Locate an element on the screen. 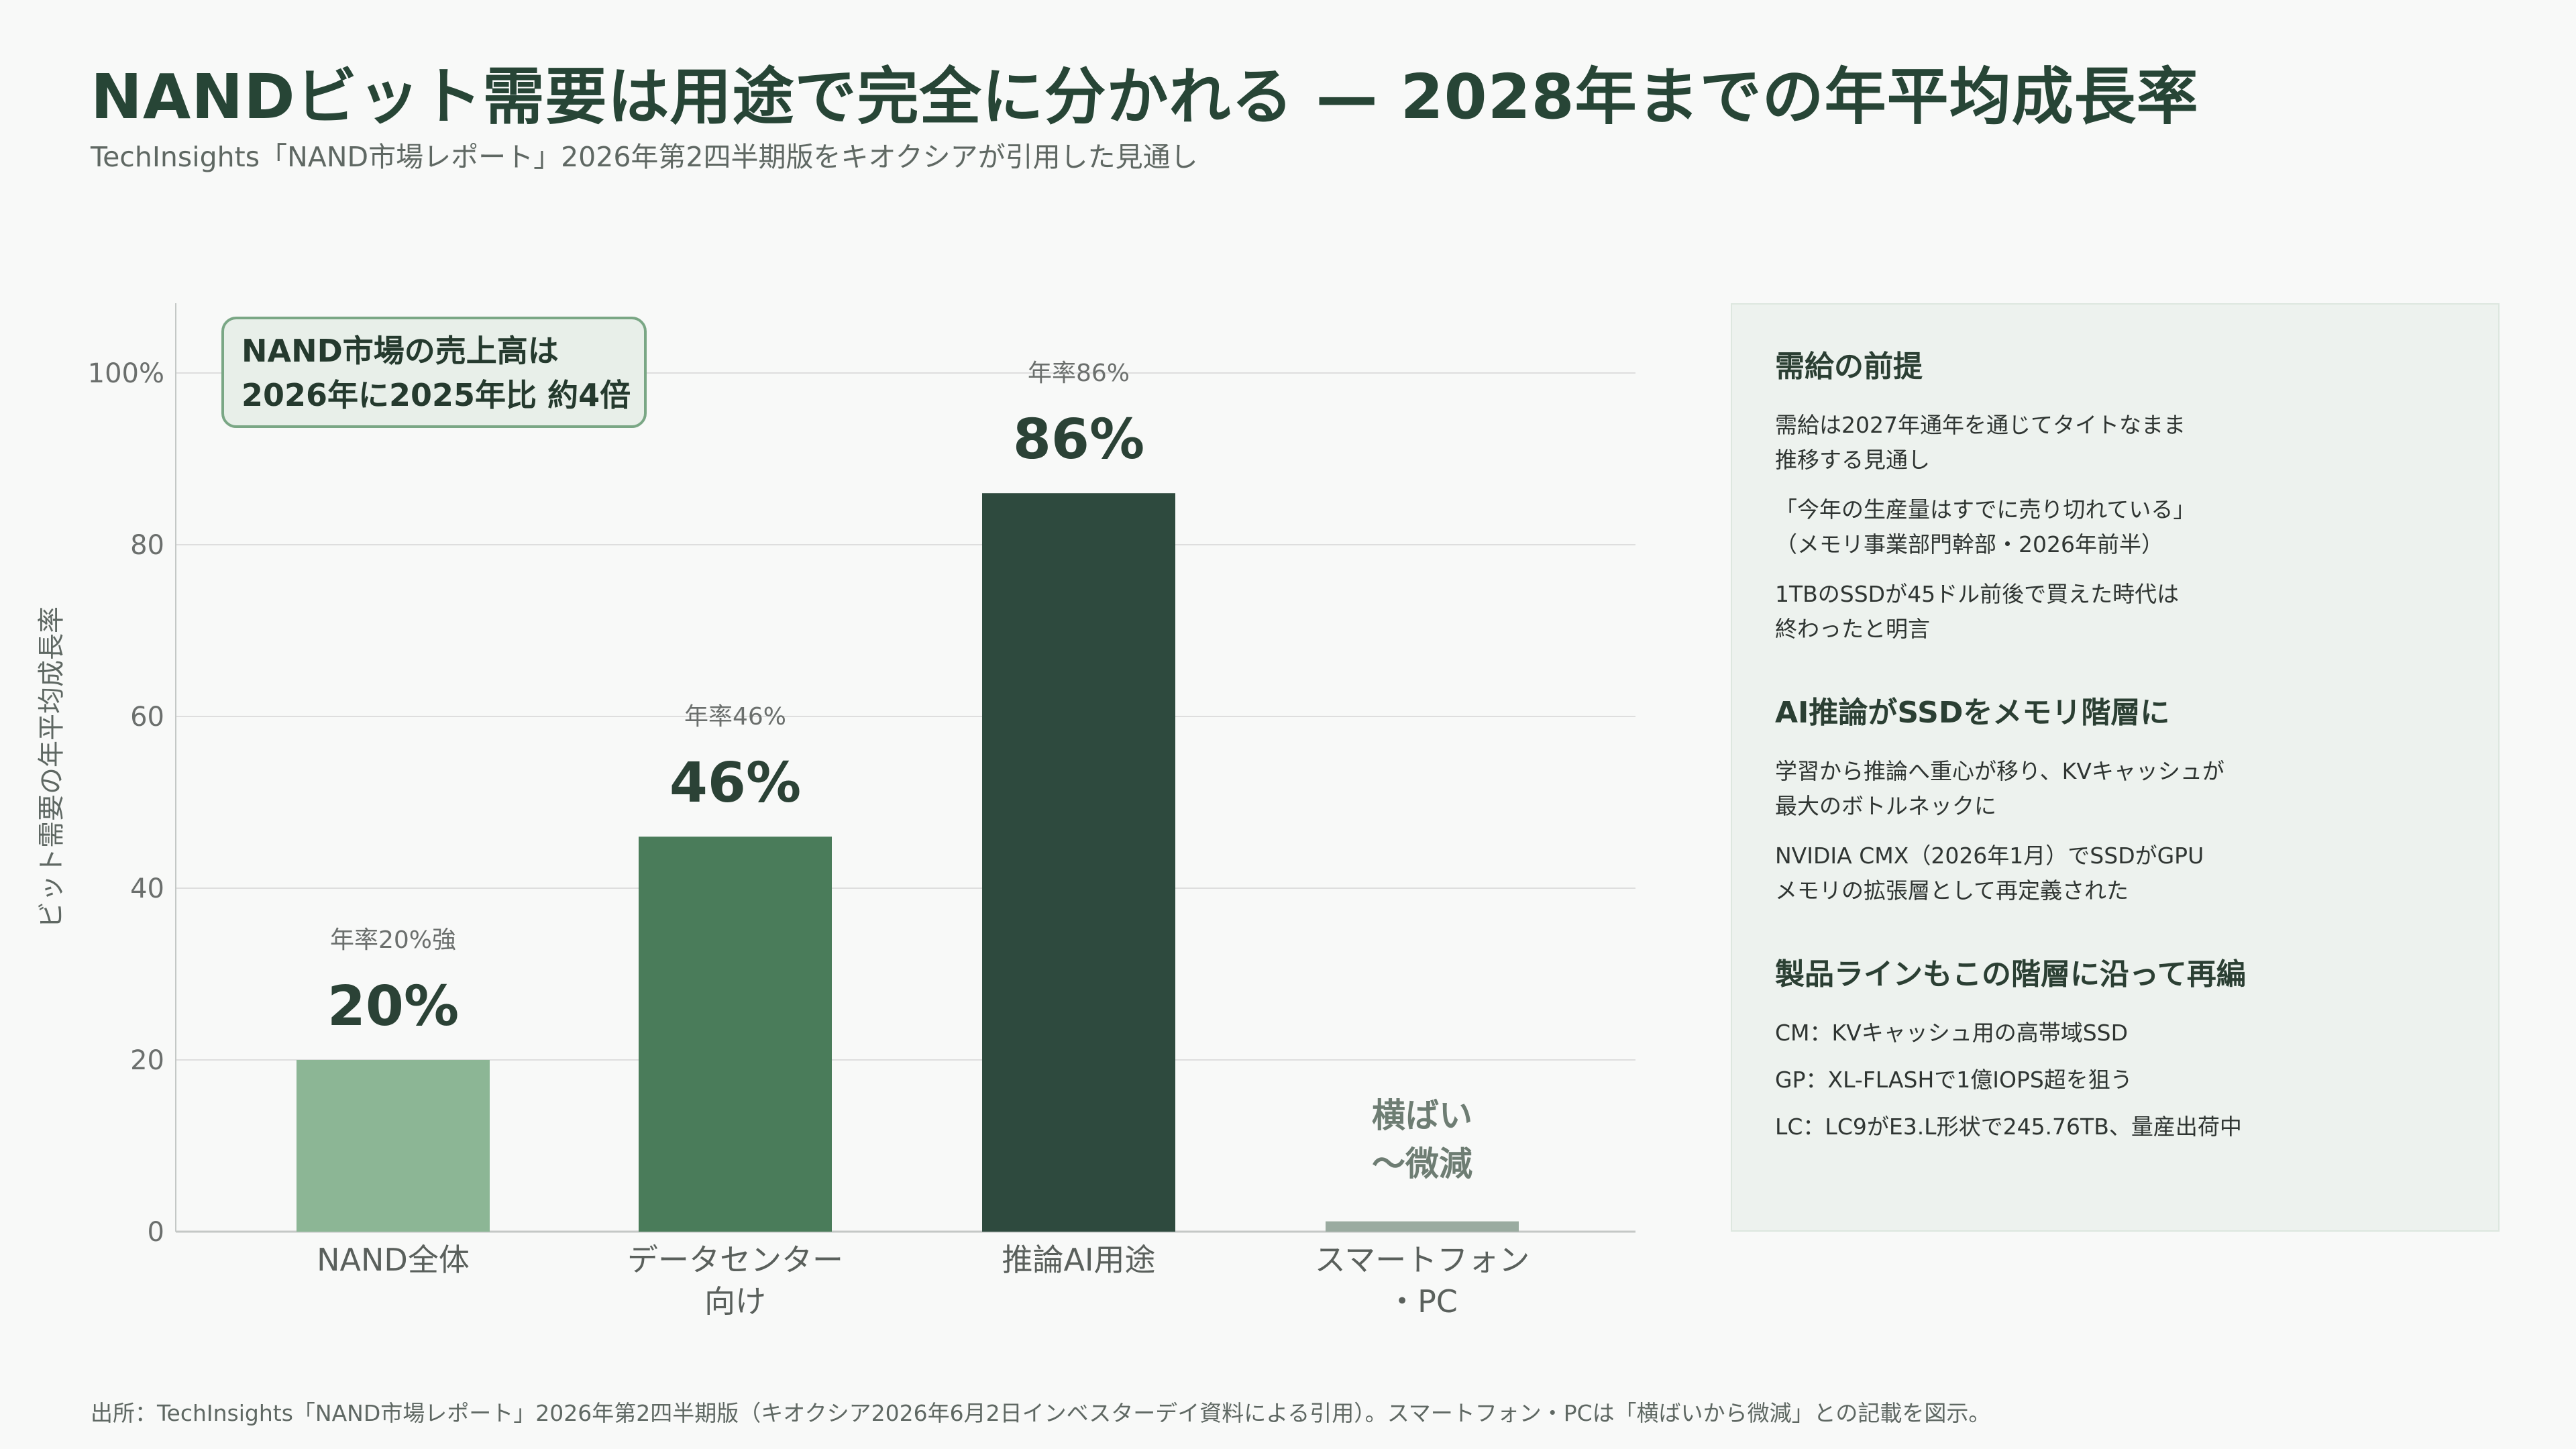 The image size is (2576, 1449). x-tick-label: 推論AI用途 is located at coordinates (1078, 1260).